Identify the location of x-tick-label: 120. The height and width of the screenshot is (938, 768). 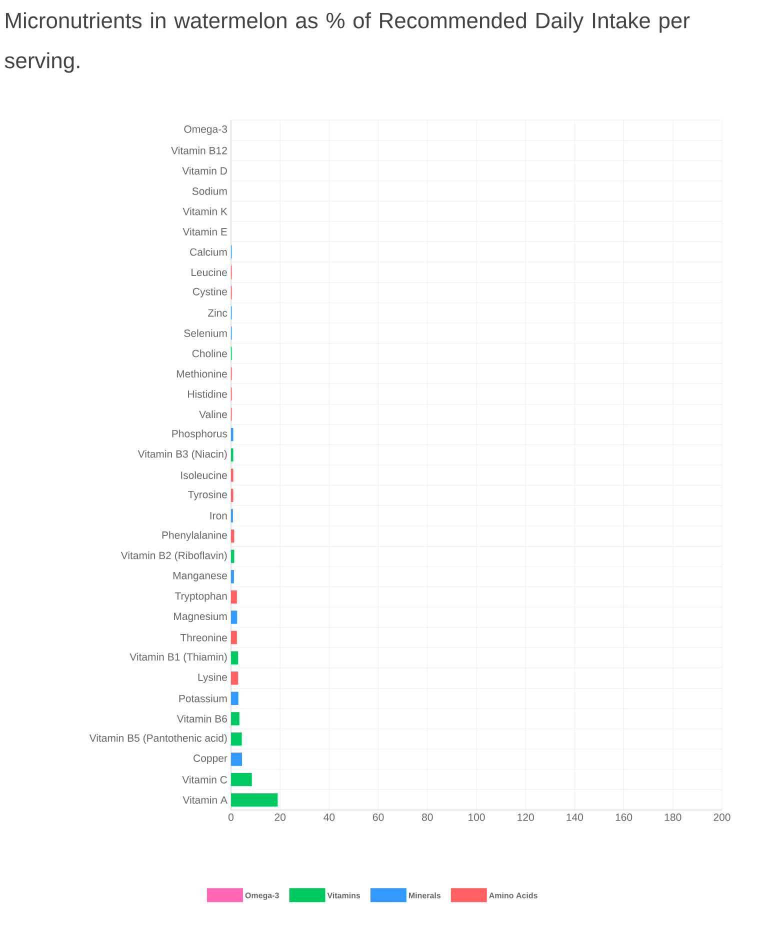
(526, 817).